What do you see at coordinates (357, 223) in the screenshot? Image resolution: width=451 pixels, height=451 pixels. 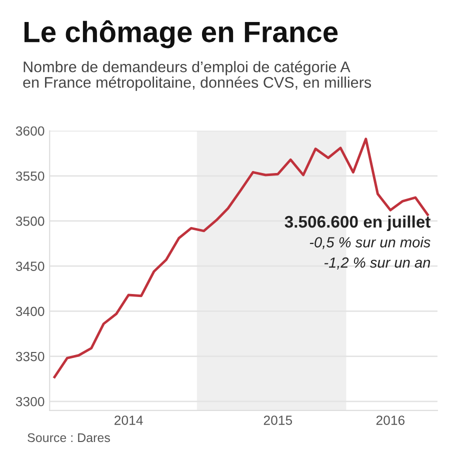 I see `annotation: 3.506.600 en juillet` at bounding box center [357, 223].